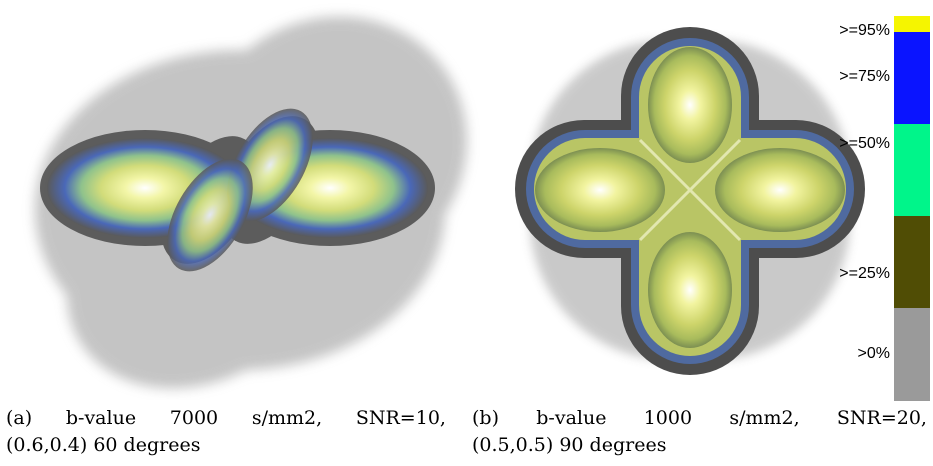 The width and height of the screenshot is (933, 466). I want to click on colorbar-label-25: >=25%, so click(864, 273).